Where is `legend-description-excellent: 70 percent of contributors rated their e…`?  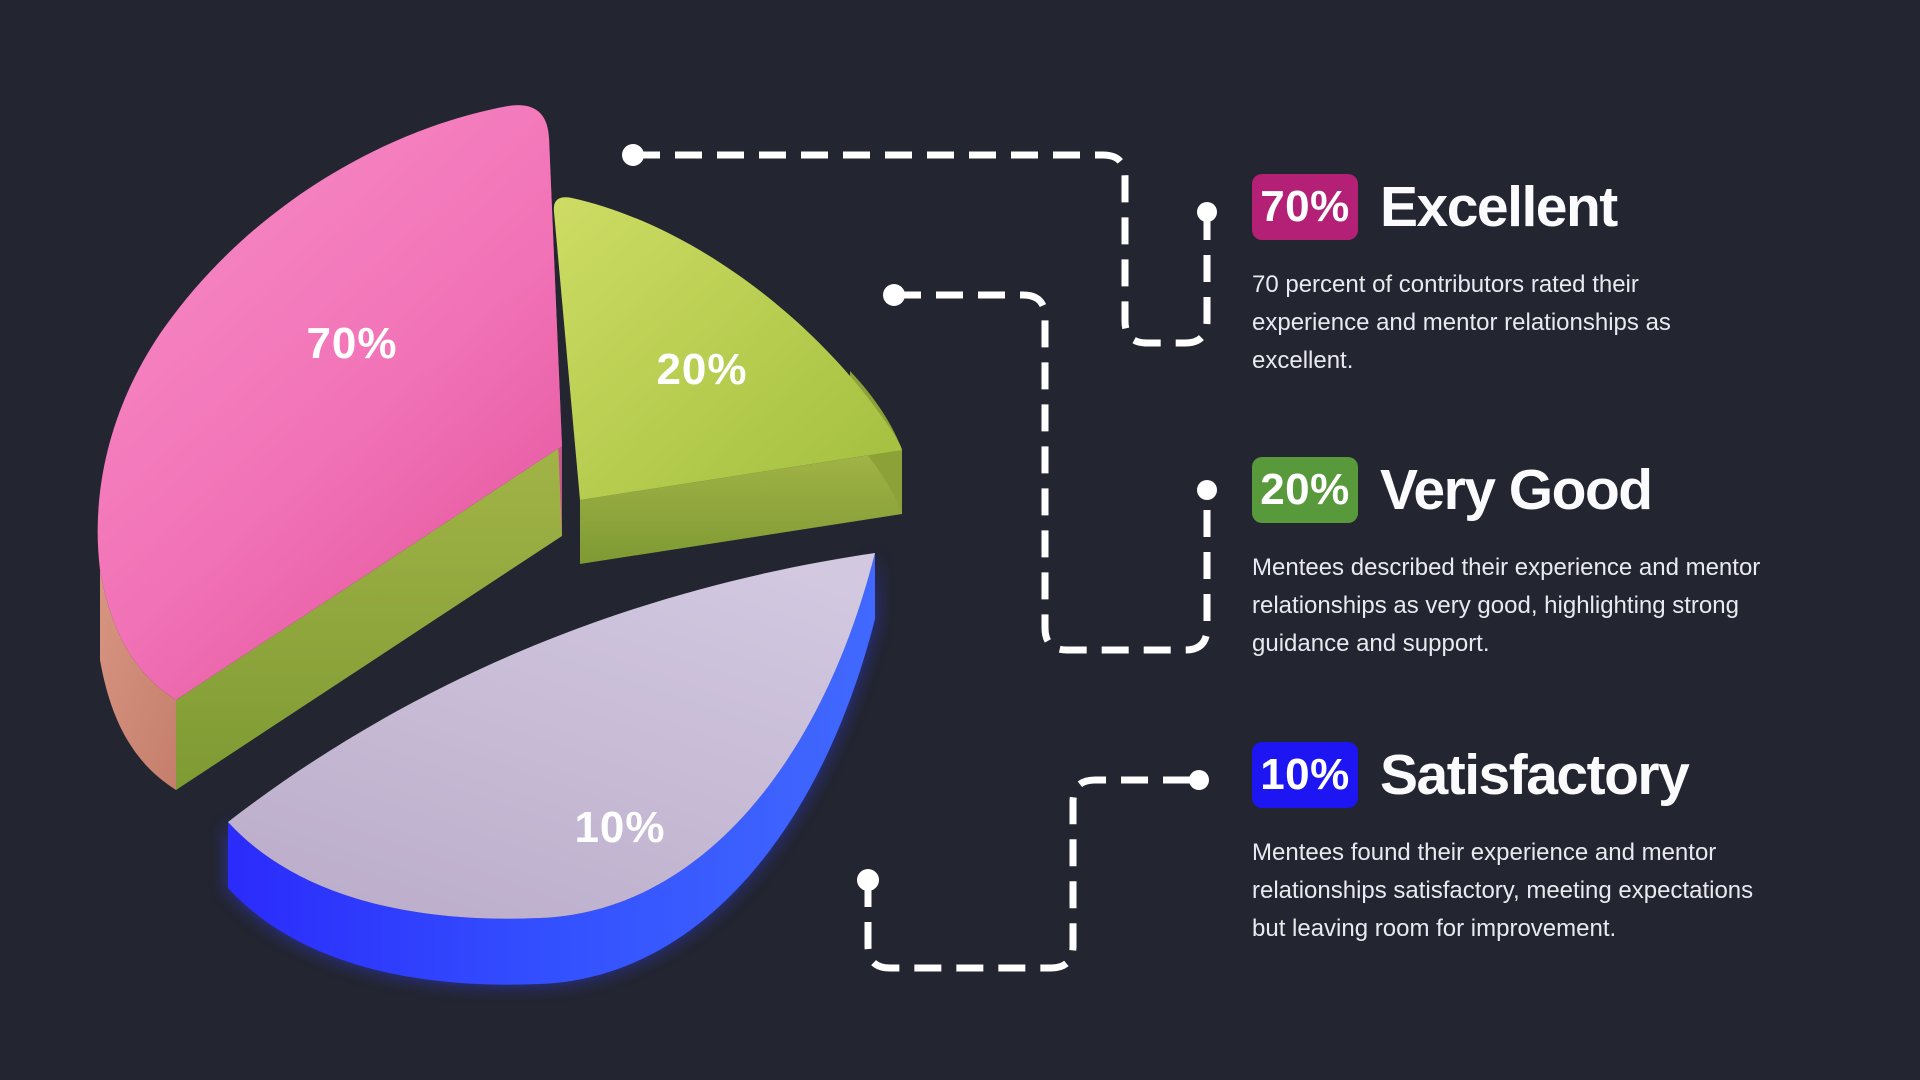 legend-description-excellent: 70 percent of contributors rated their e… is located at coordinates (1532, 323).